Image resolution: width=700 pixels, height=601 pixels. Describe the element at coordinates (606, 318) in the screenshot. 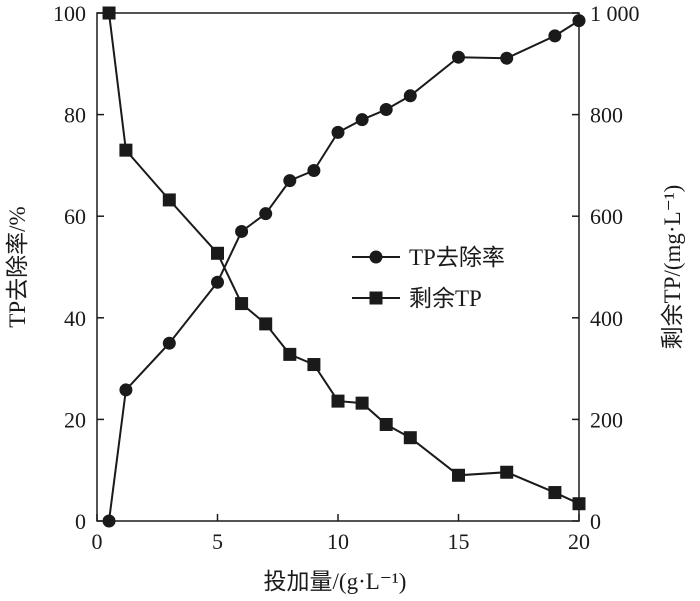

I see `y-right-tick-label: 400` at that location.